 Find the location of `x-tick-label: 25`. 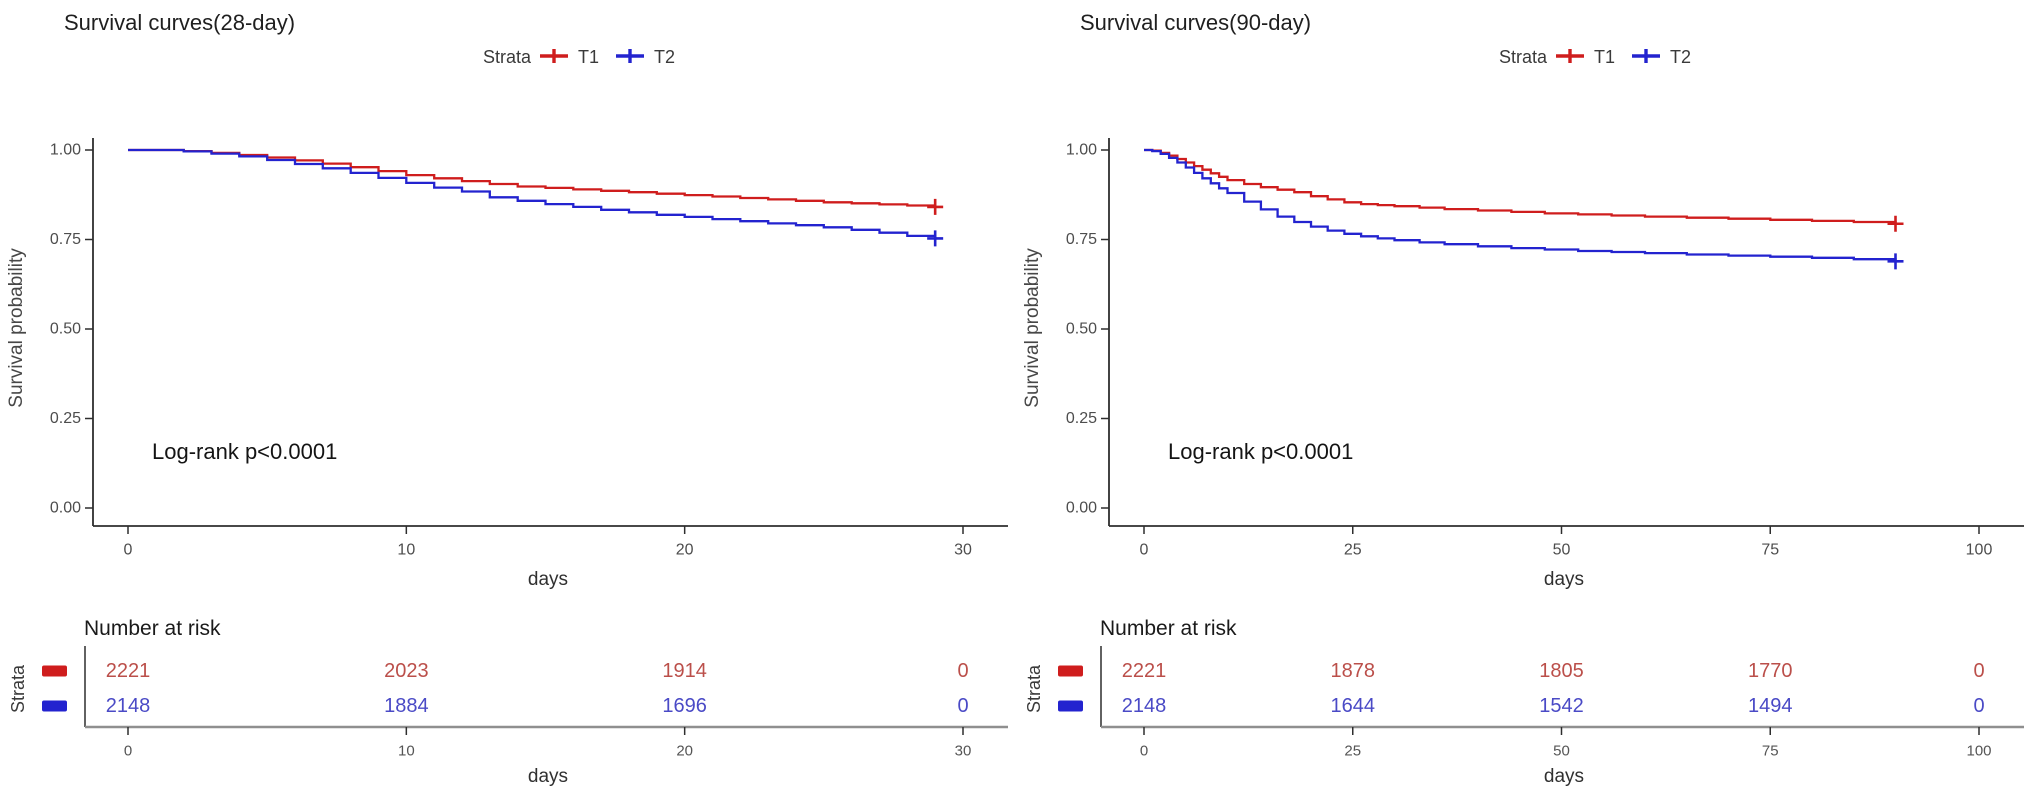

x-tick-label: 25 is located at coordinates (1353, 550).